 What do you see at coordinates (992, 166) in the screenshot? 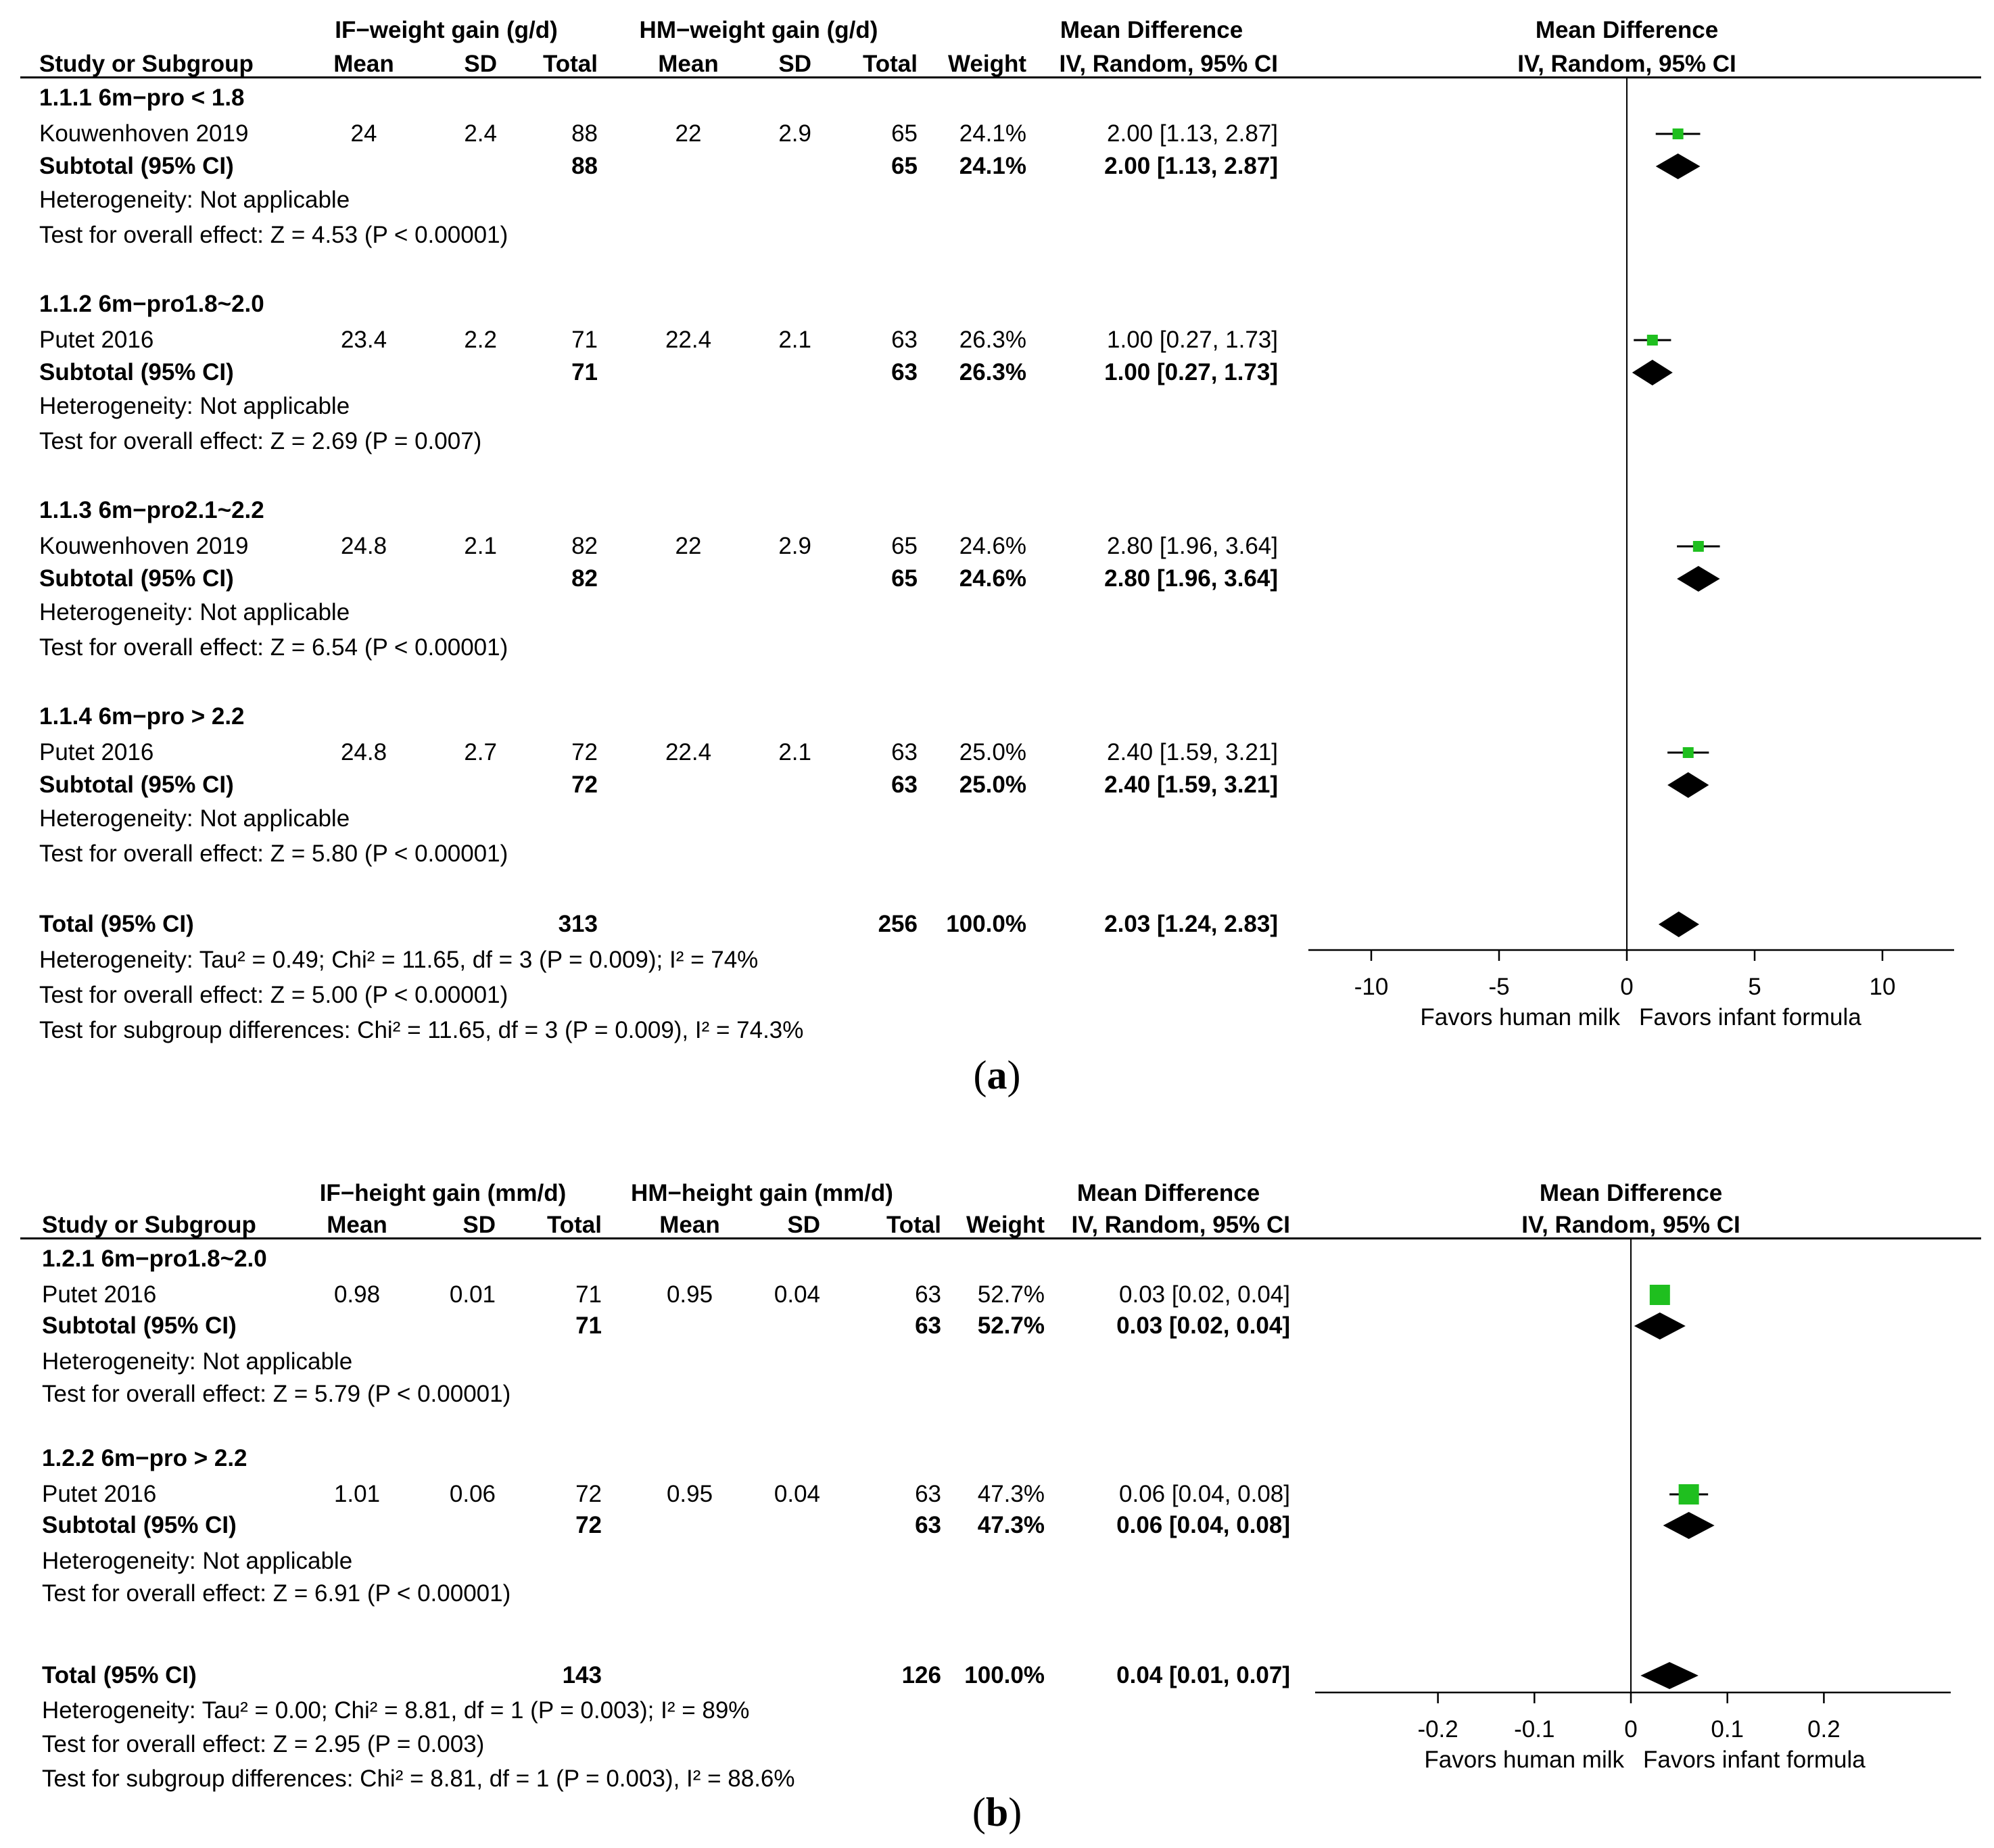
I see `subtotal-weight: 24.1%` at bounding box center [992, 166].